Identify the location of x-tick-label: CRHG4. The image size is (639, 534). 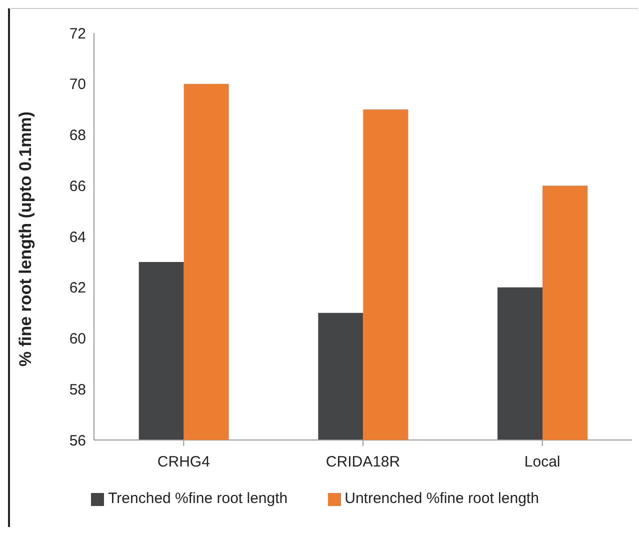
(183, 462).